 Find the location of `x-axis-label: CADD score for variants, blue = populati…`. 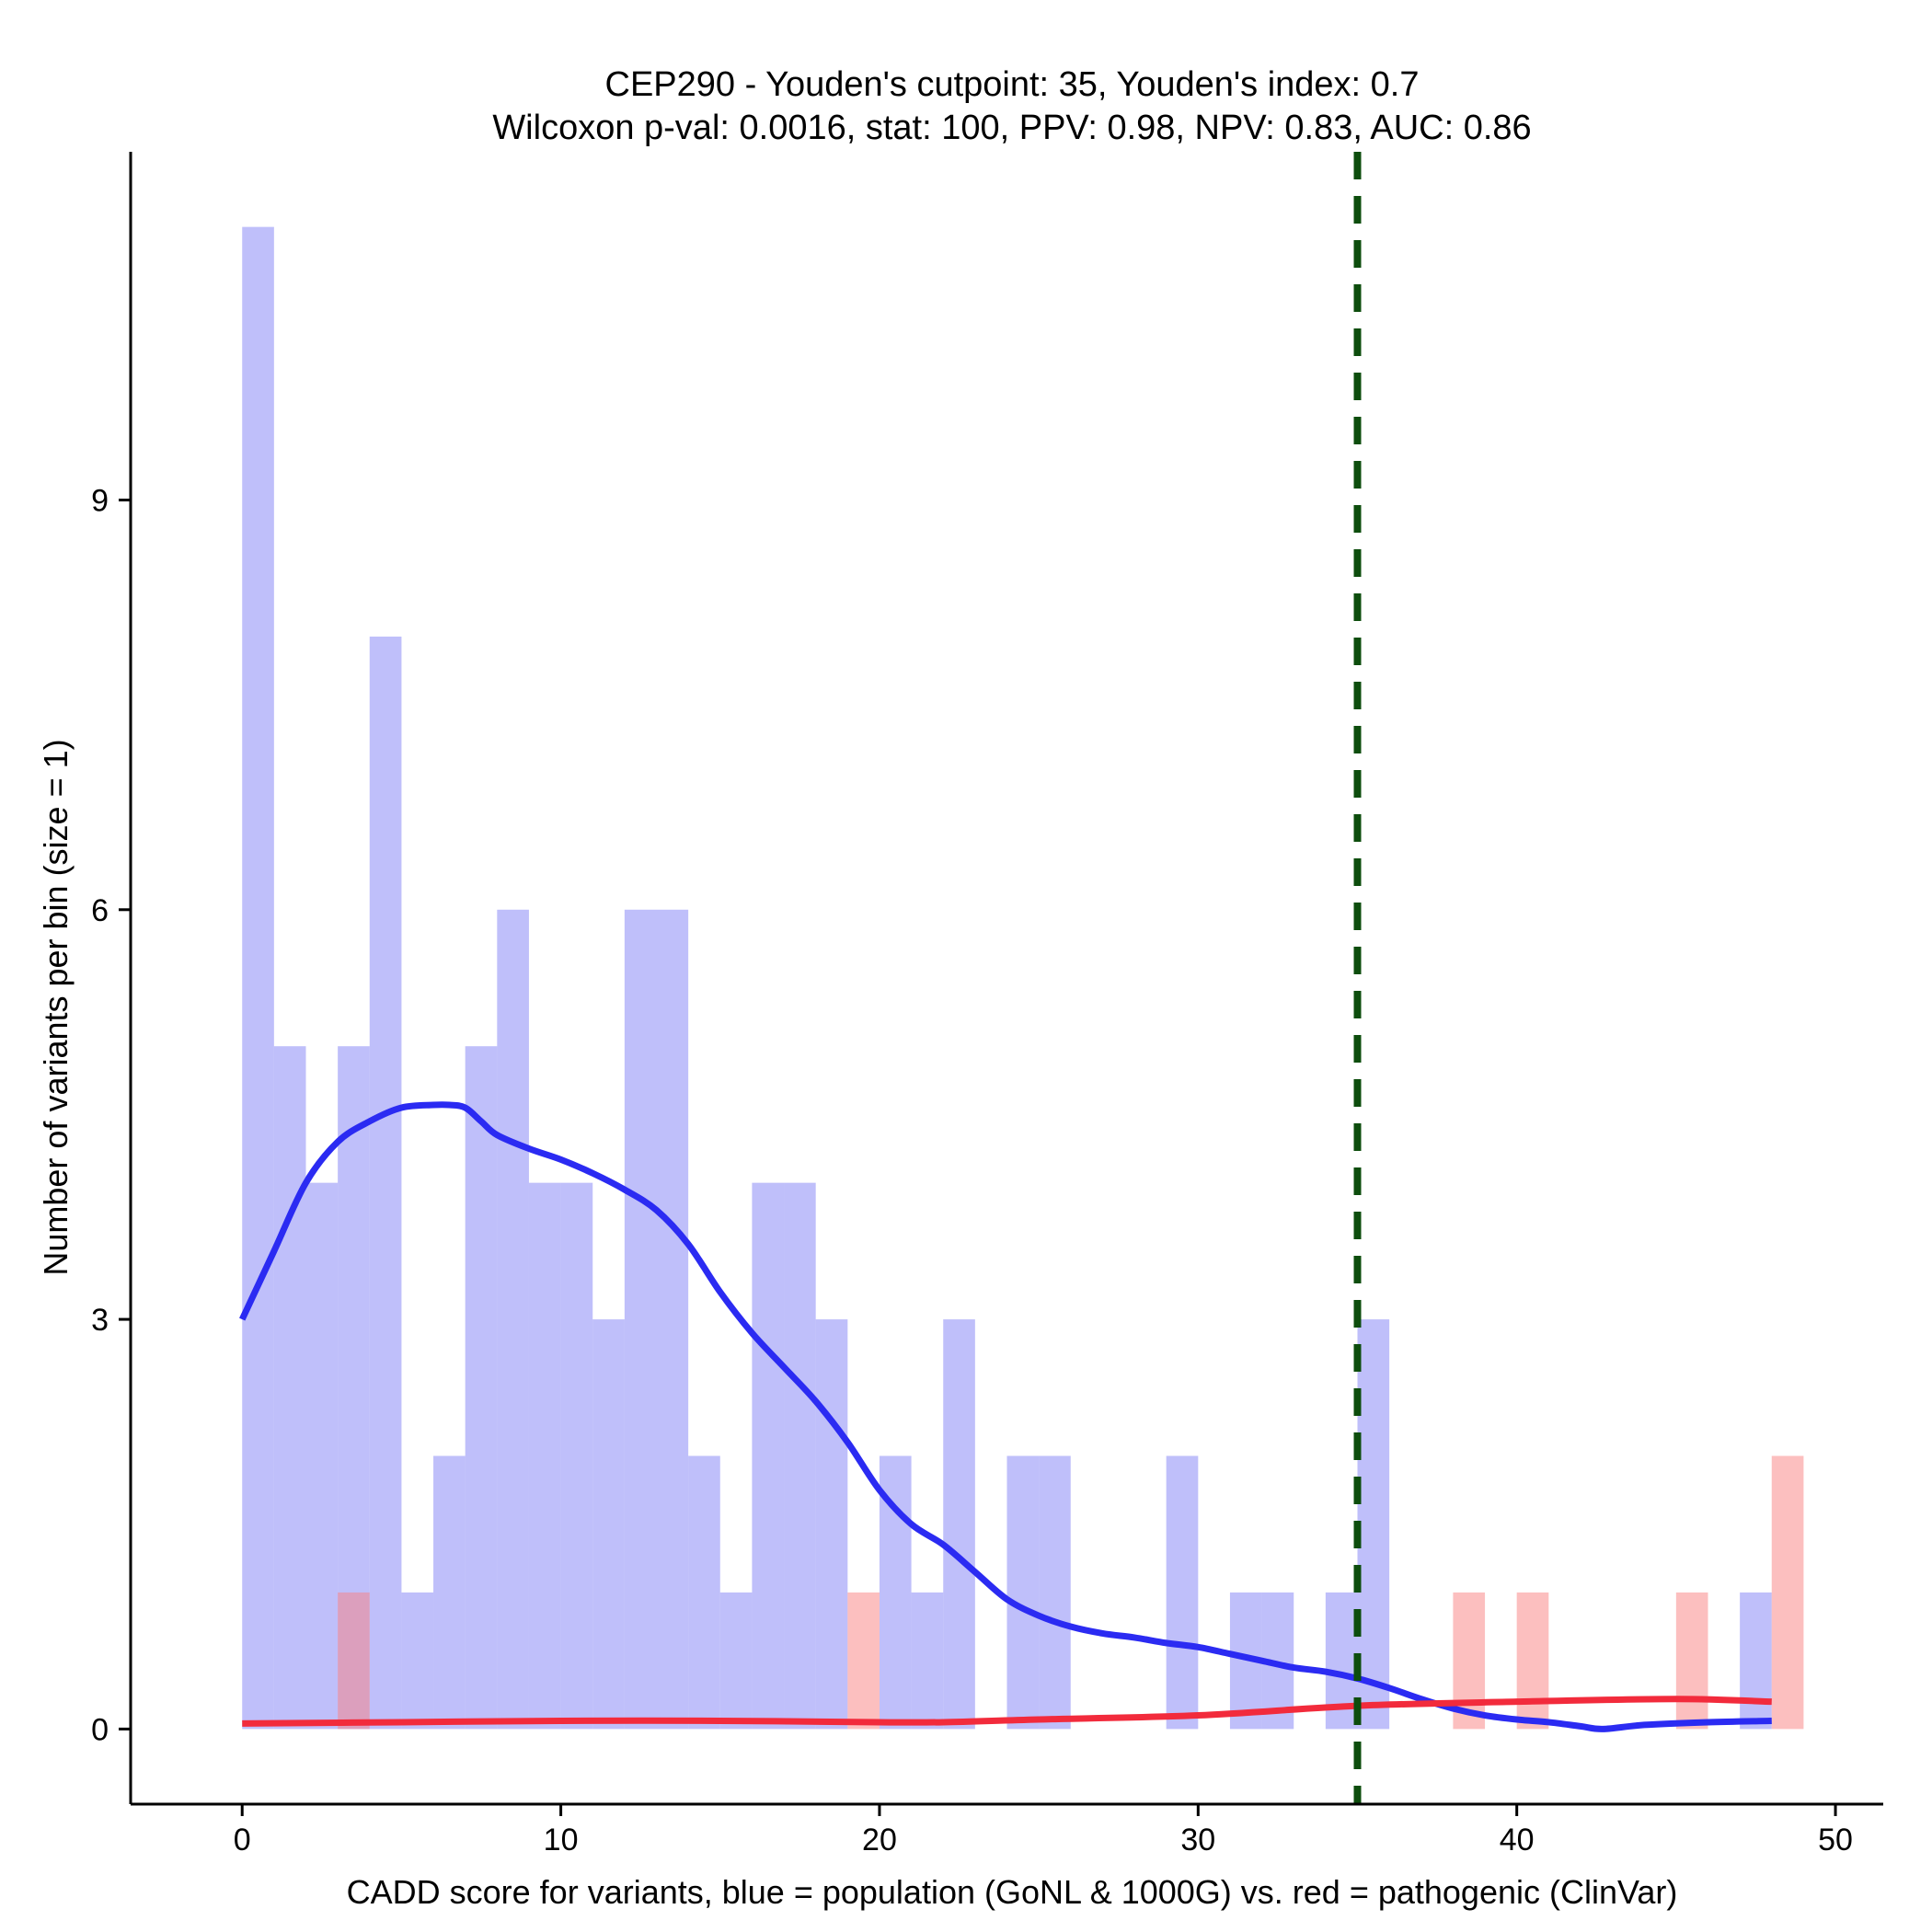

x-axis-label: CADD score for variants, blue = populati… is located at coordinates (1012, 1892).